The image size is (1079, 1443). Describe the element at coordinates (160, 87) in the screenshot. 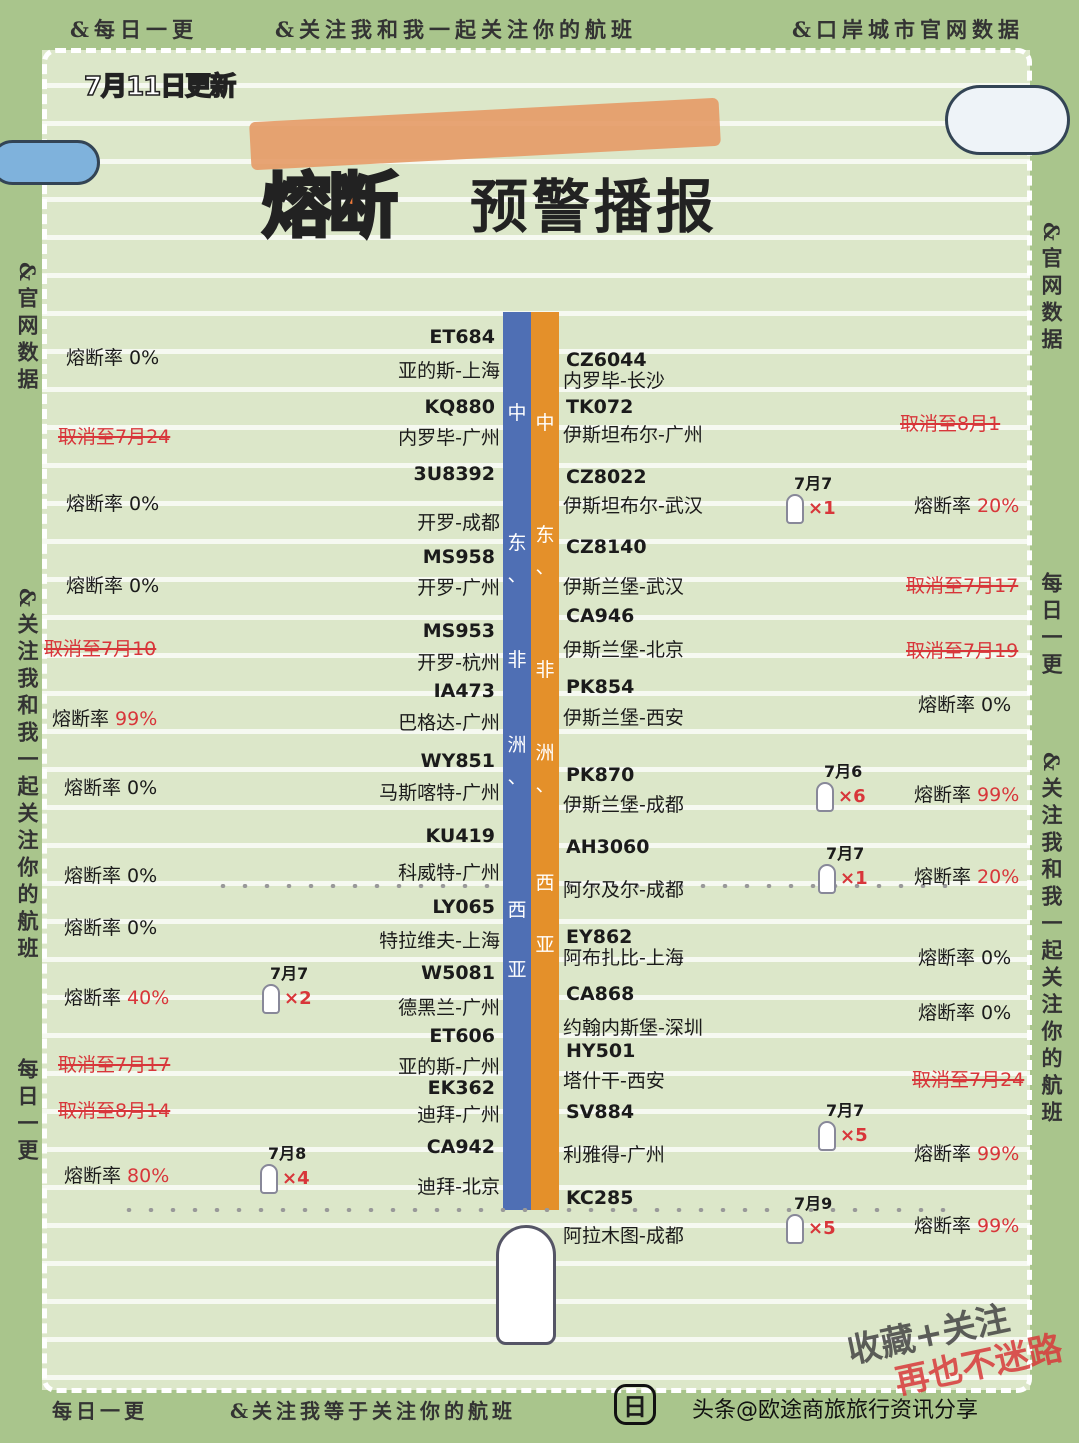

I see `update-date: 7月11日更新` at that location.